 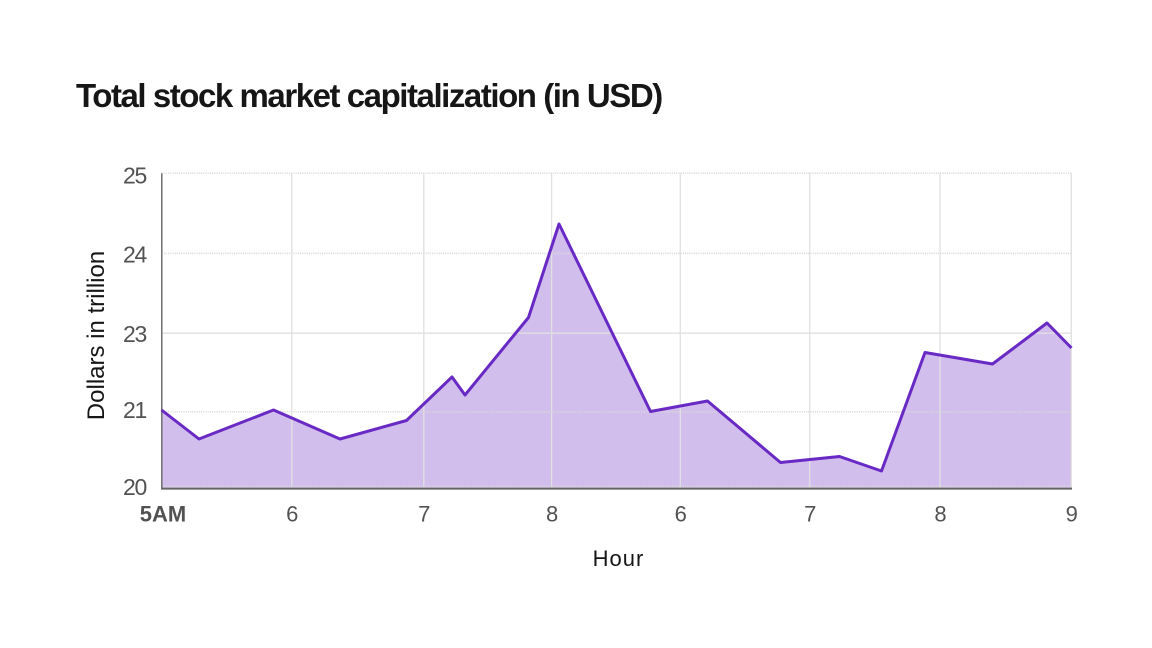 I want to click on svg-text: 9, so click(x=1072, y=514).